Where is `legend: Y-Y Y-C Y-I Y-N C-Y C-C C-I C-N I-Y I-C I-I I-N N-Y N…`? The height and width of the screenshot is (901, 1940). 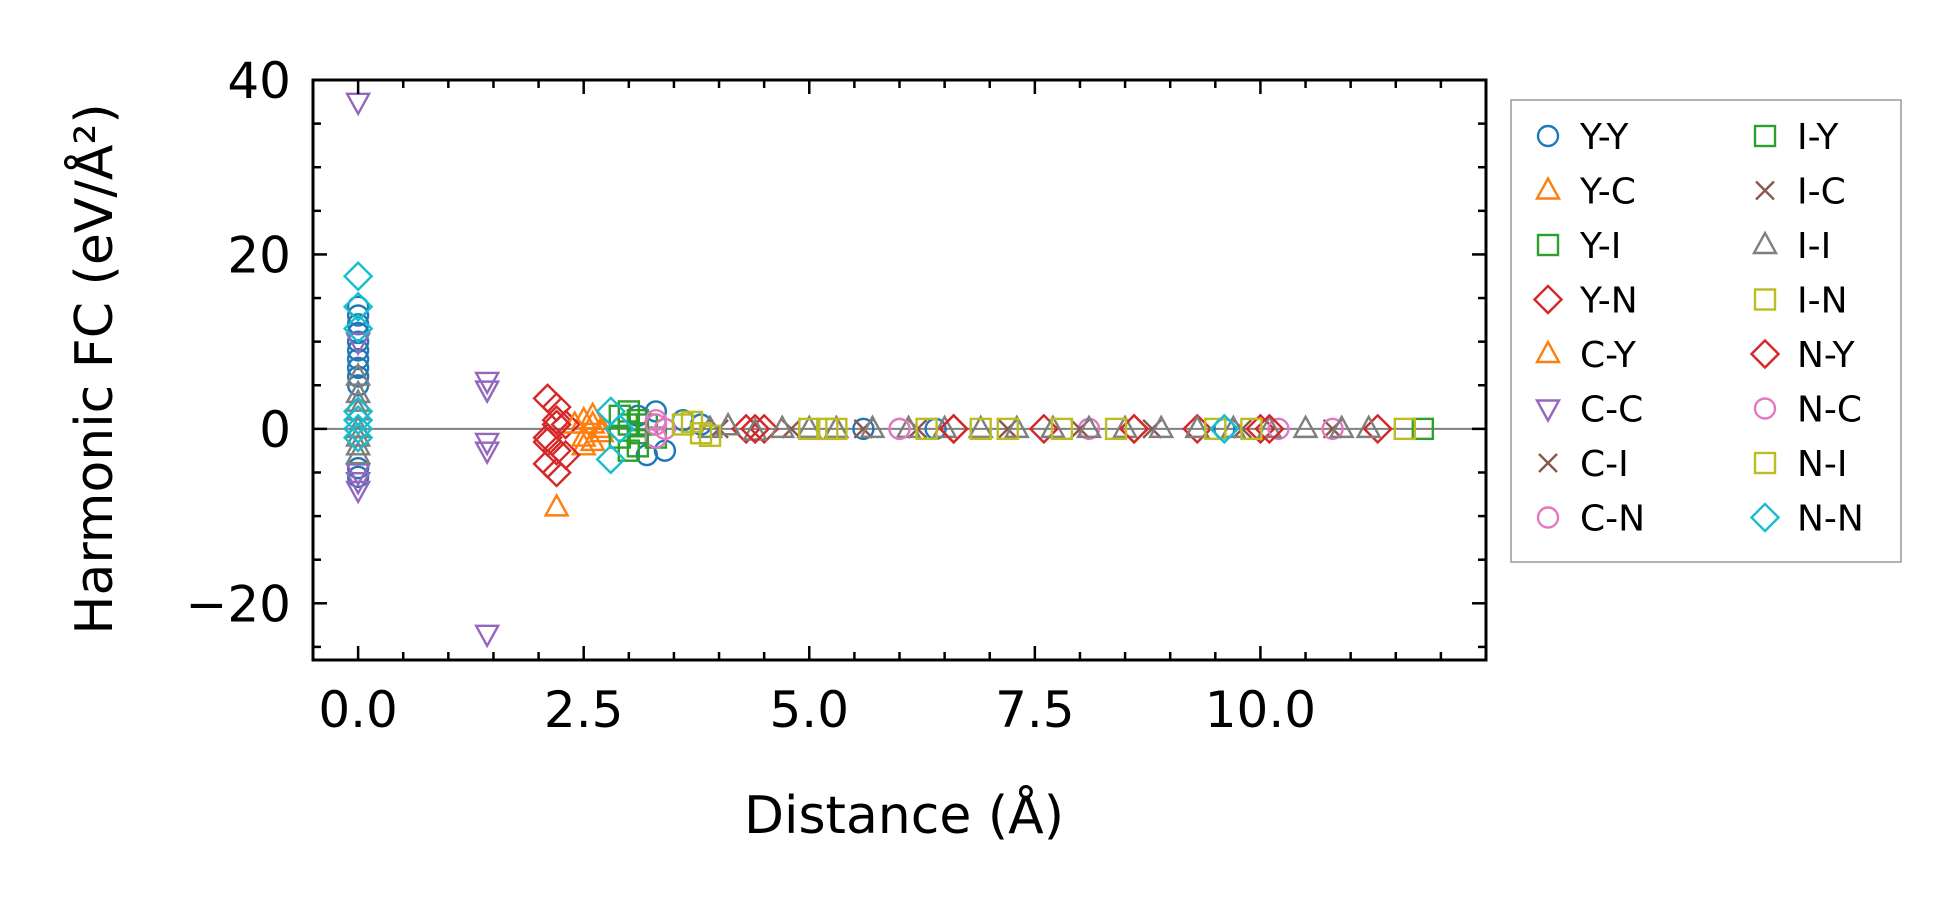
legend: Y-Y Y-C Y-I Y-N C-Y C-C C-I C-N I-Y I-C I-I I-N N-Y N… is located at coordinates (1706, 331).